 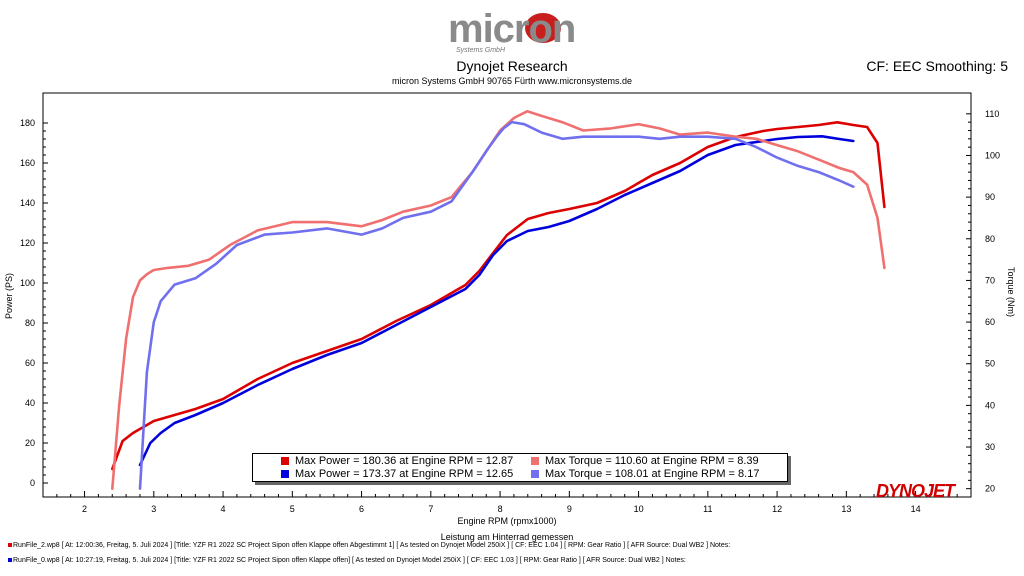 I want to click on y-tick-label: 60, so click(x=30, y=363).